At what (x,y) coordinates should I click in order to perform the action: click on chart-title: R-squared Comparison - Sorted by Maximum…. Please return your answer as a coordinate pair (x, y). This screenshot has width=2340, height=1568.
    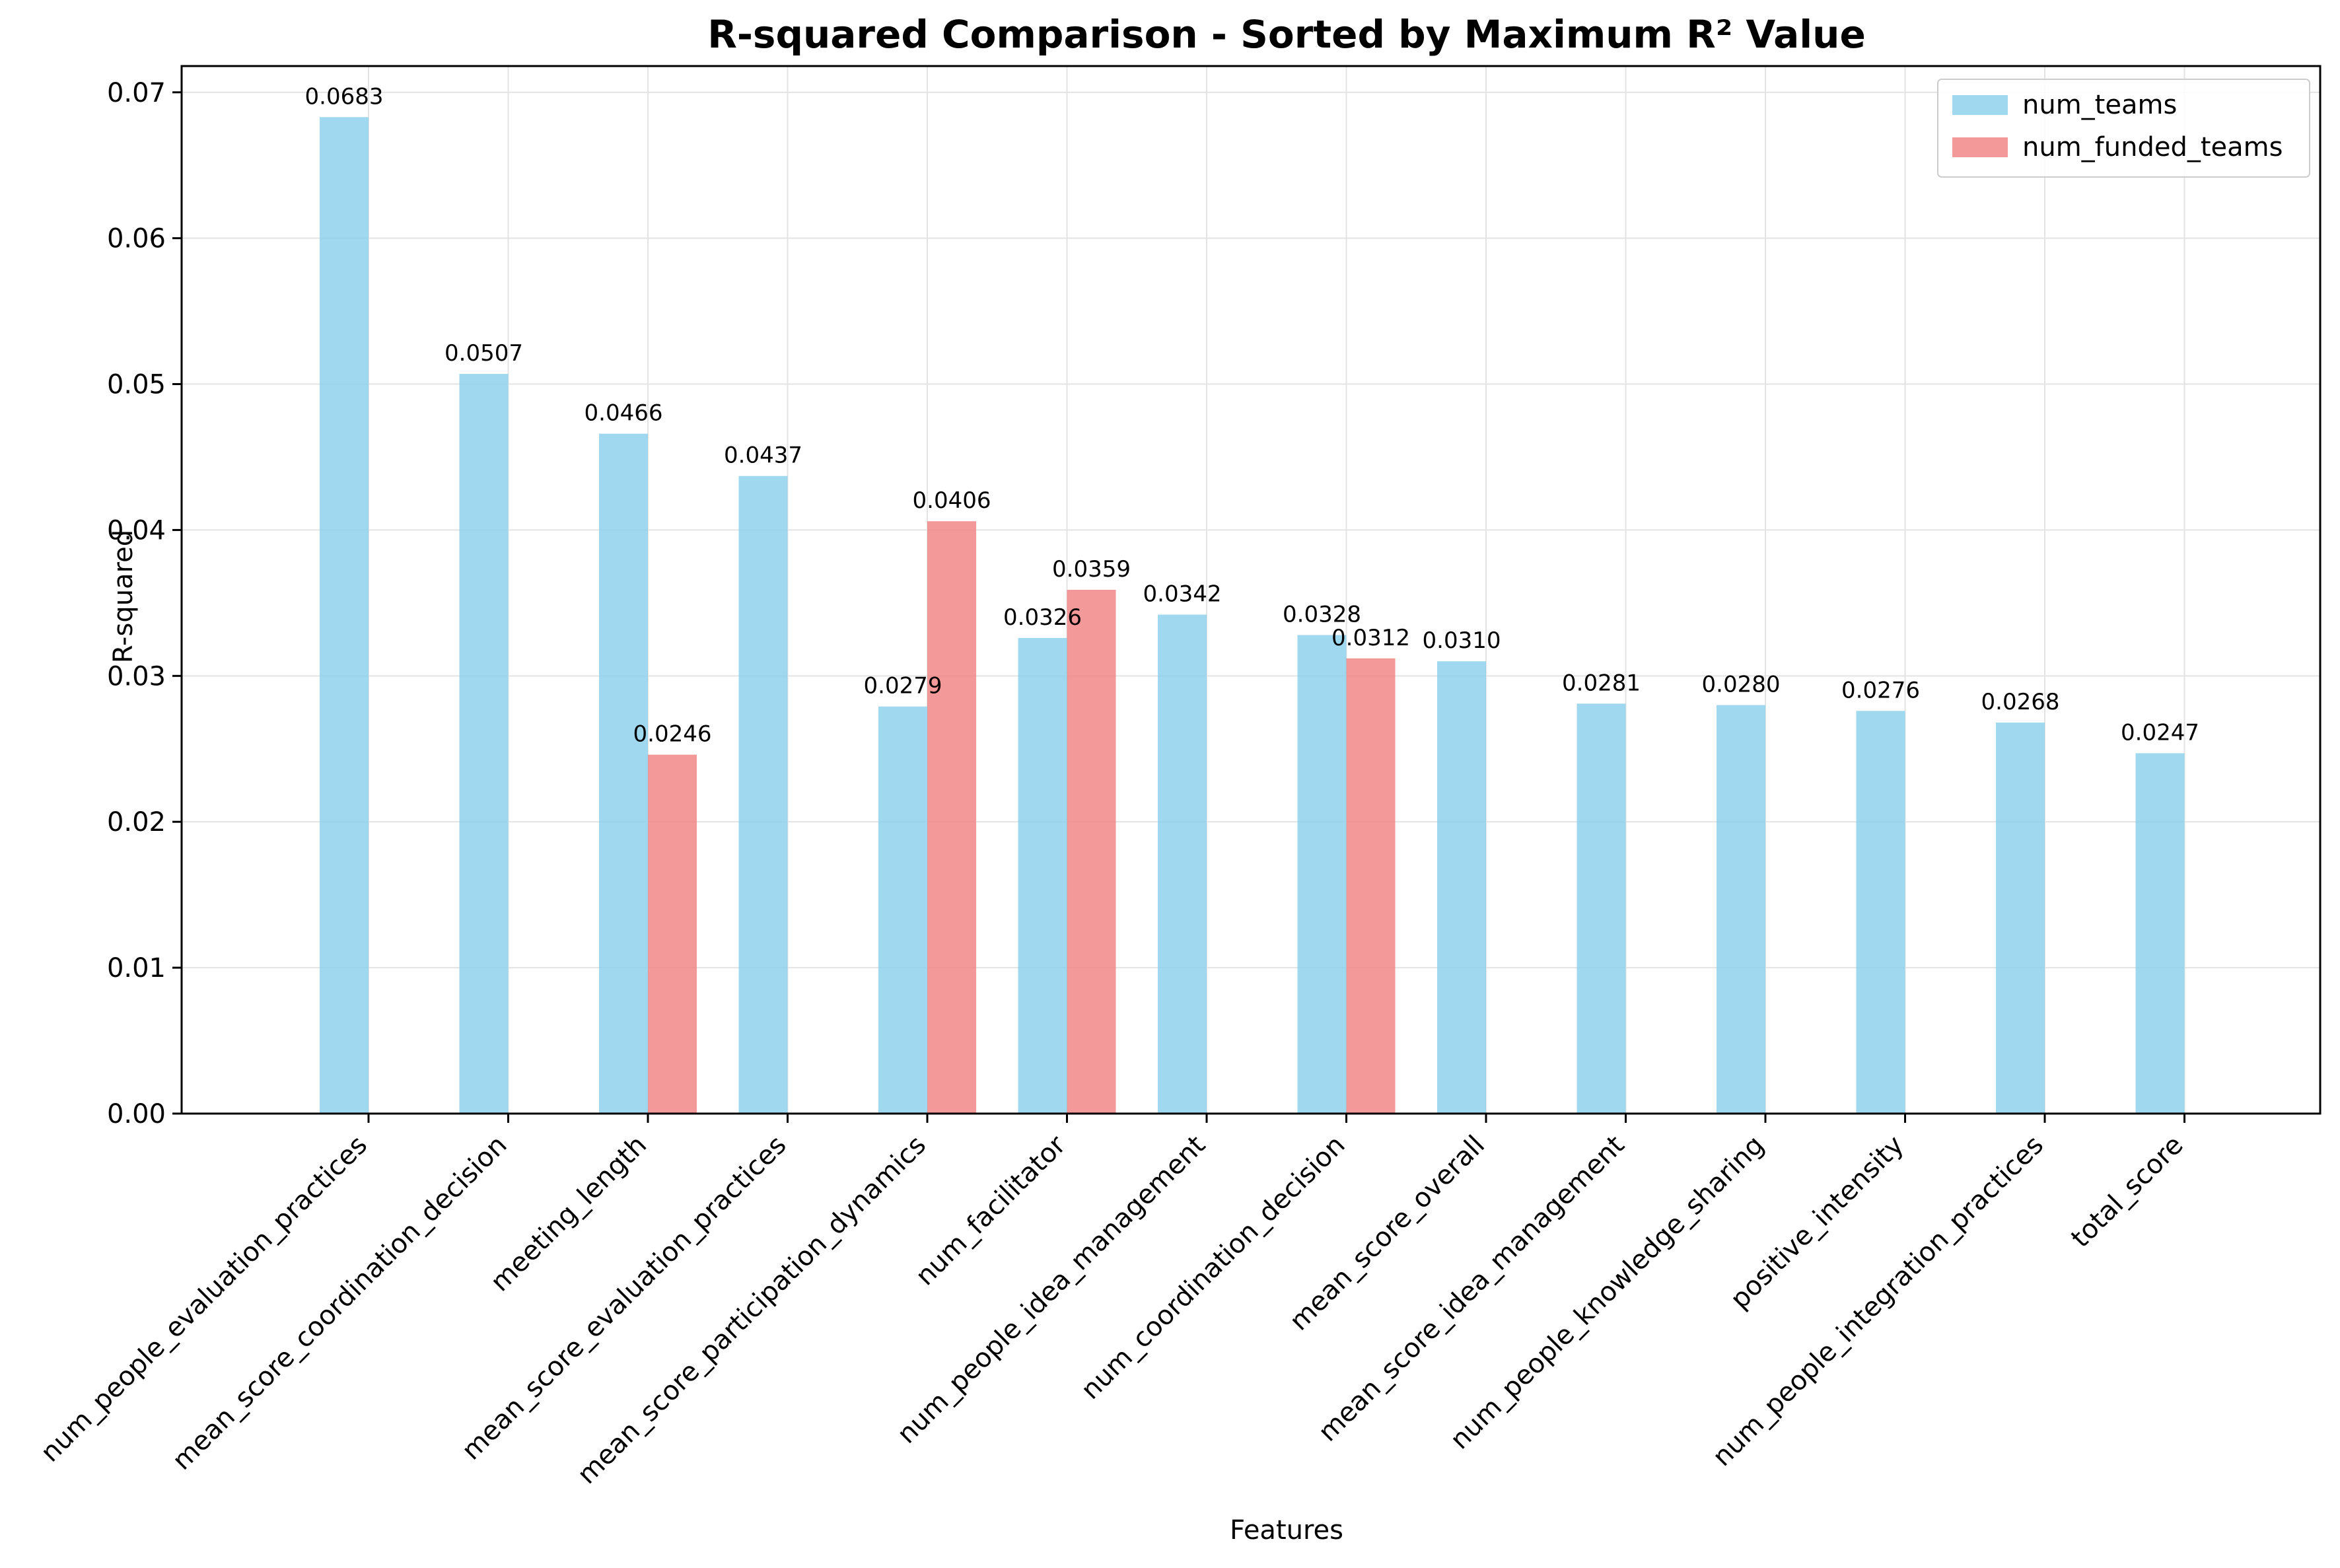
    Looking at the image, I should click on (1286, 34).